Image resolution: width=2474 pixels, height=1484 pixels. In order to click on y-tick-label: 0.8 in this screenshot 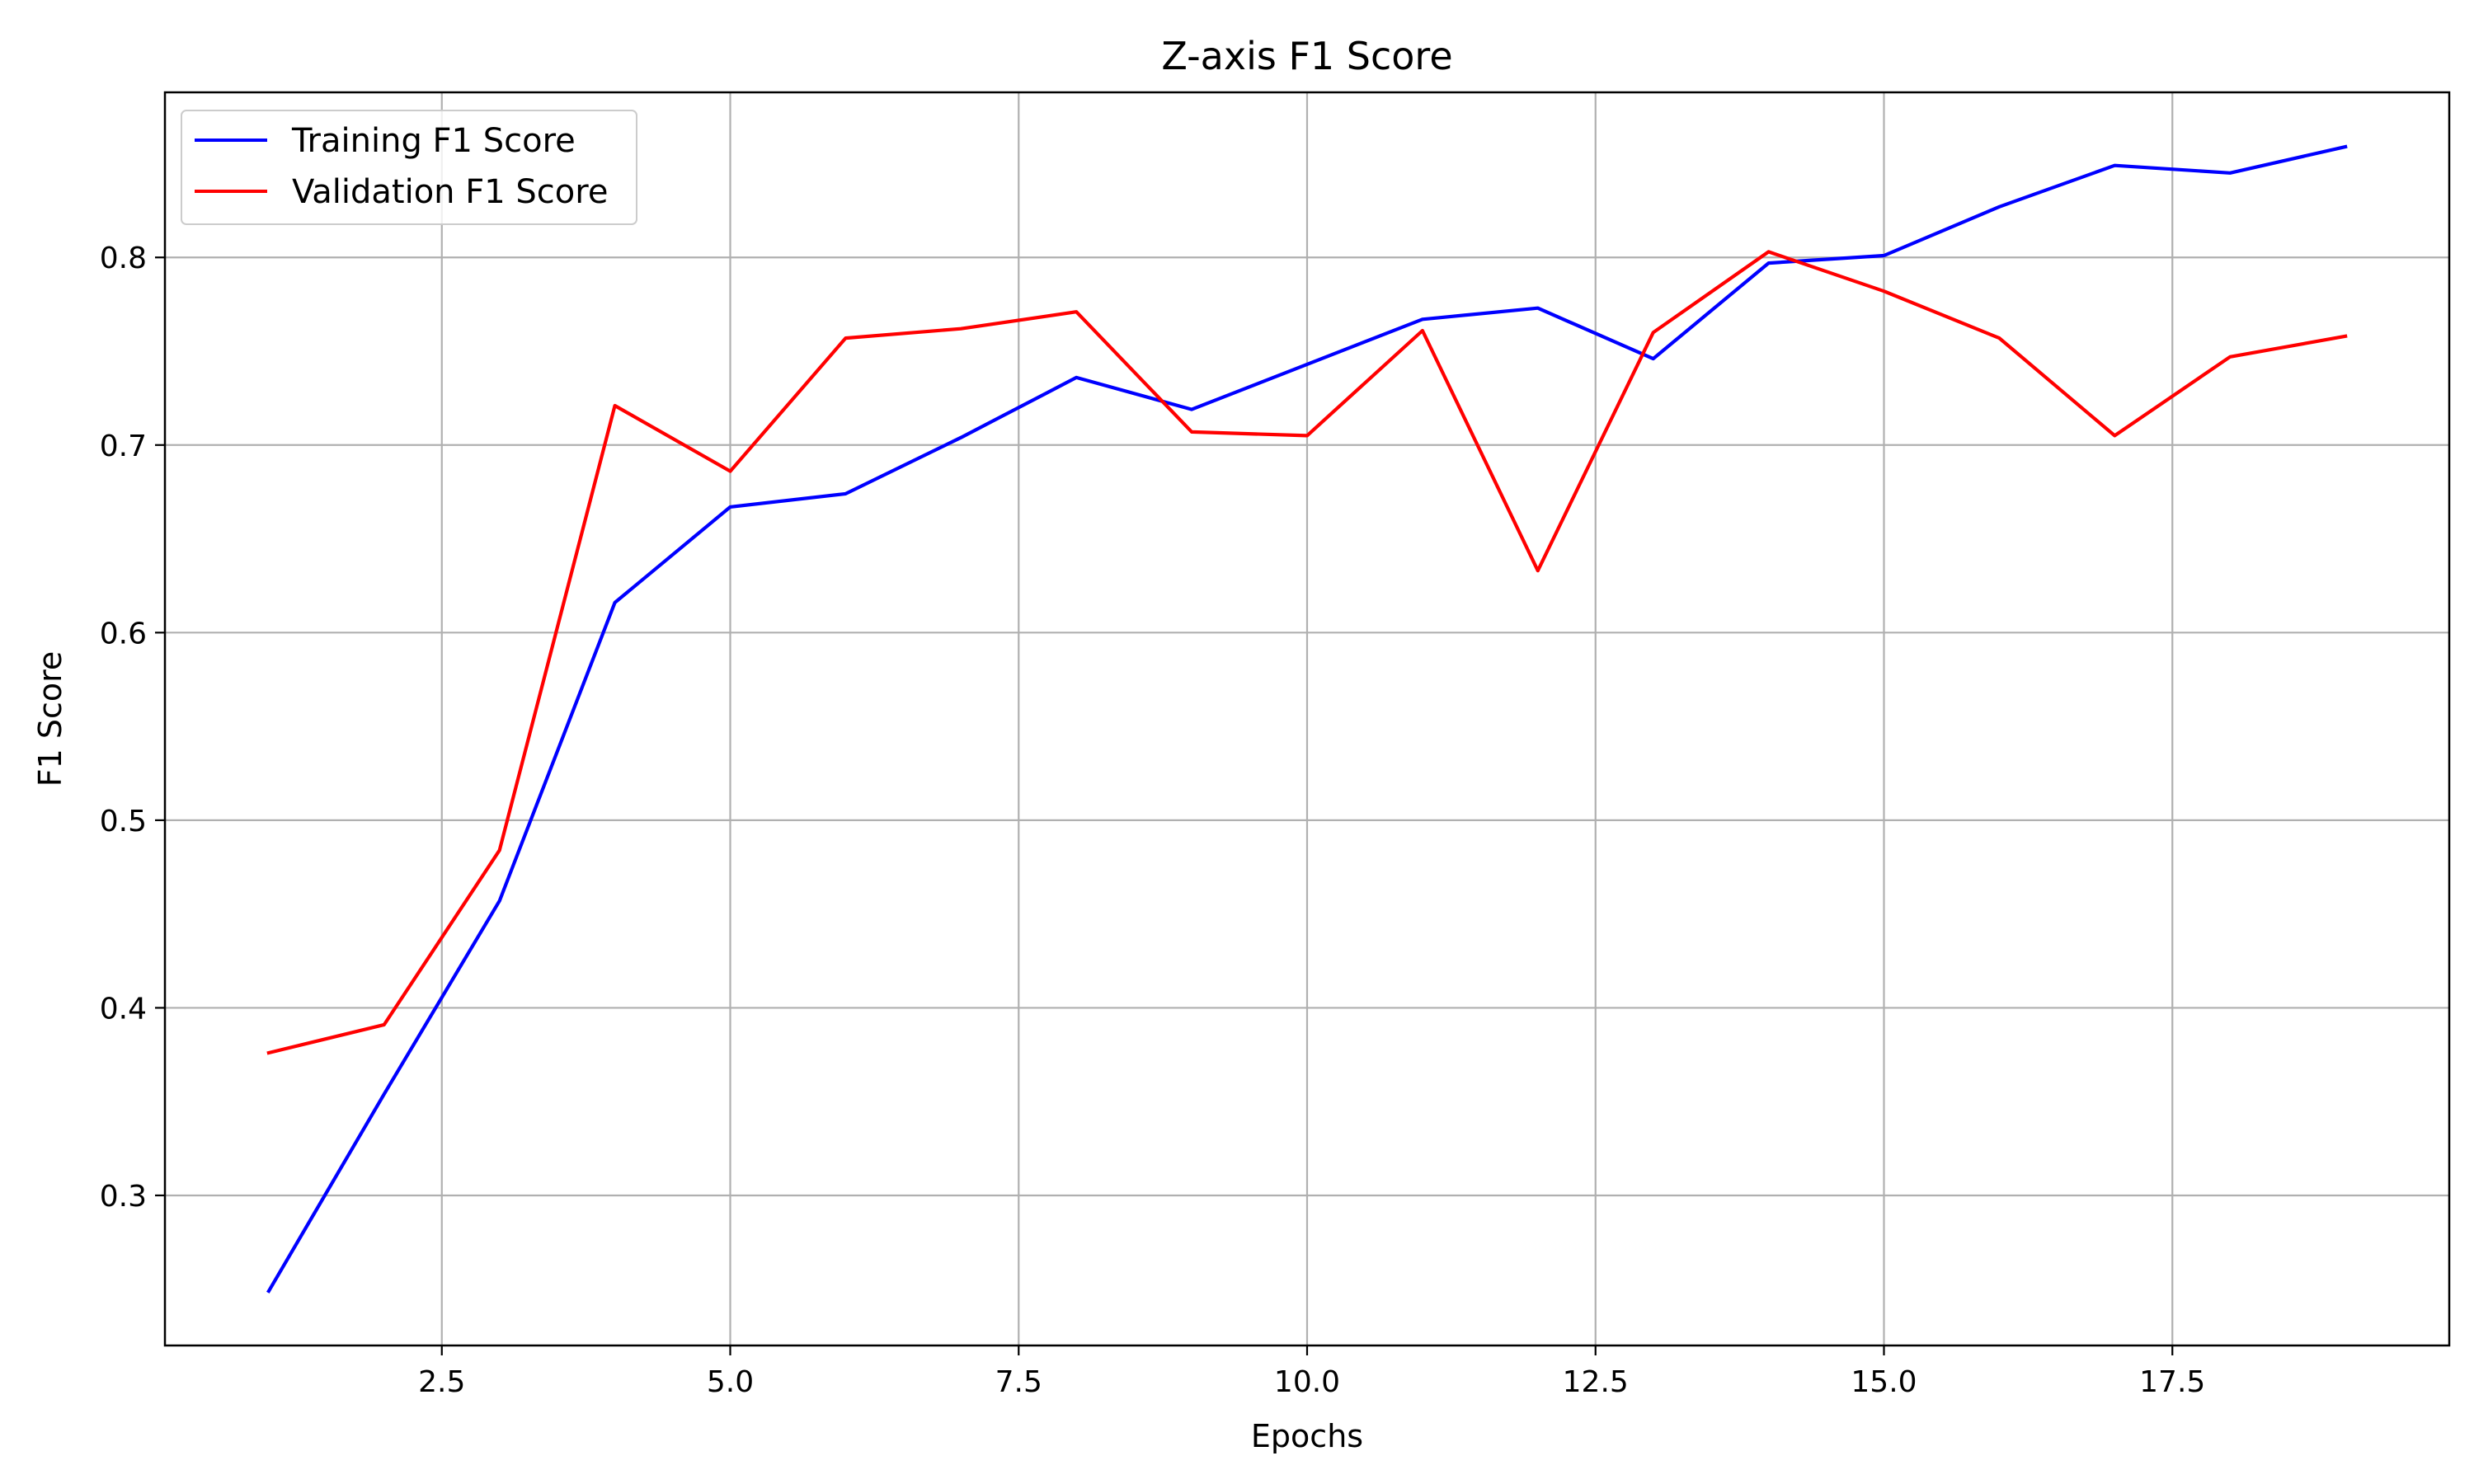, I will do `click(123, 258)`.